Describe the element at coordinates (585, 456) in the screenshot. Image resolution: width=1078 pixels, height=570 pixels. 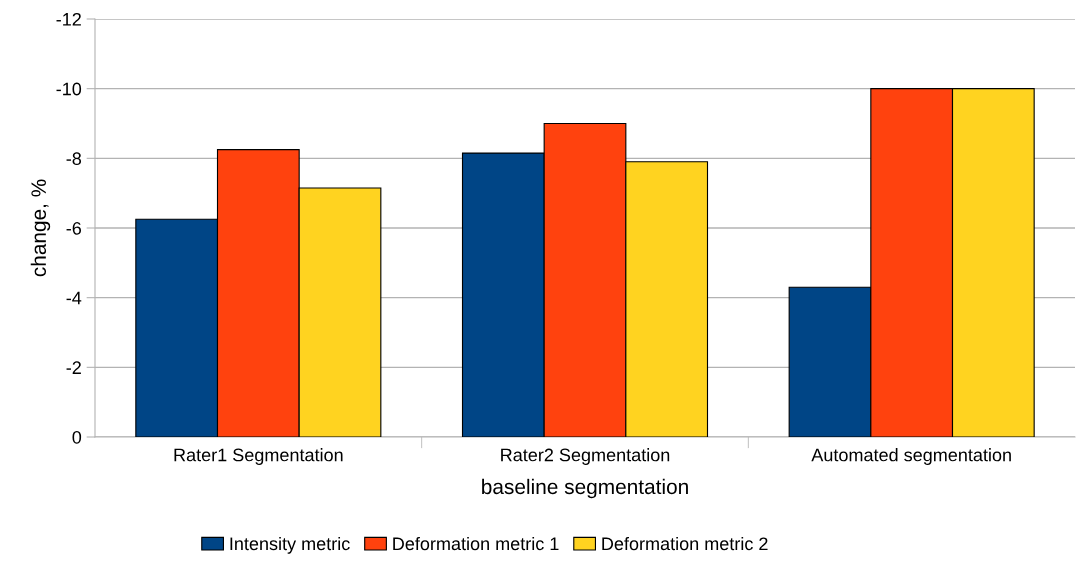
I see `x-tick-label: Rater2 Segmentation` at that location.